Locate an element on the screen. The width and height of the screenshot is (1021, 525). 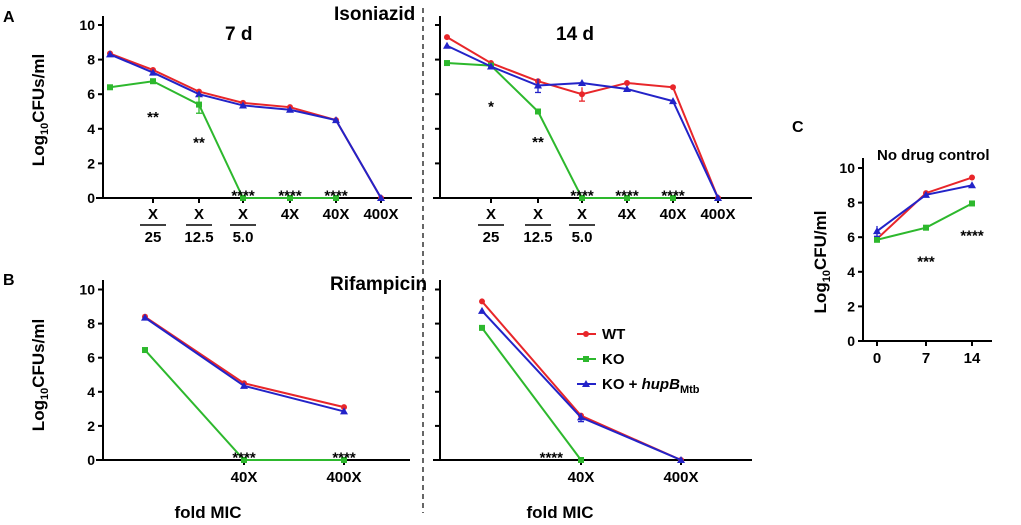
chart-rif14: 40X 400X **** is located at coordinates (592, 383).